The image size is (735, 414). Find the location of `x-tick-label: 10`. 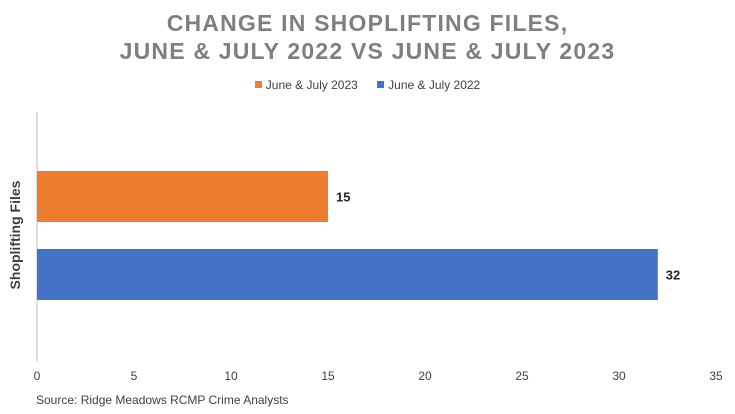

x-tick-label: 10 is located at coordinates (231, 376).